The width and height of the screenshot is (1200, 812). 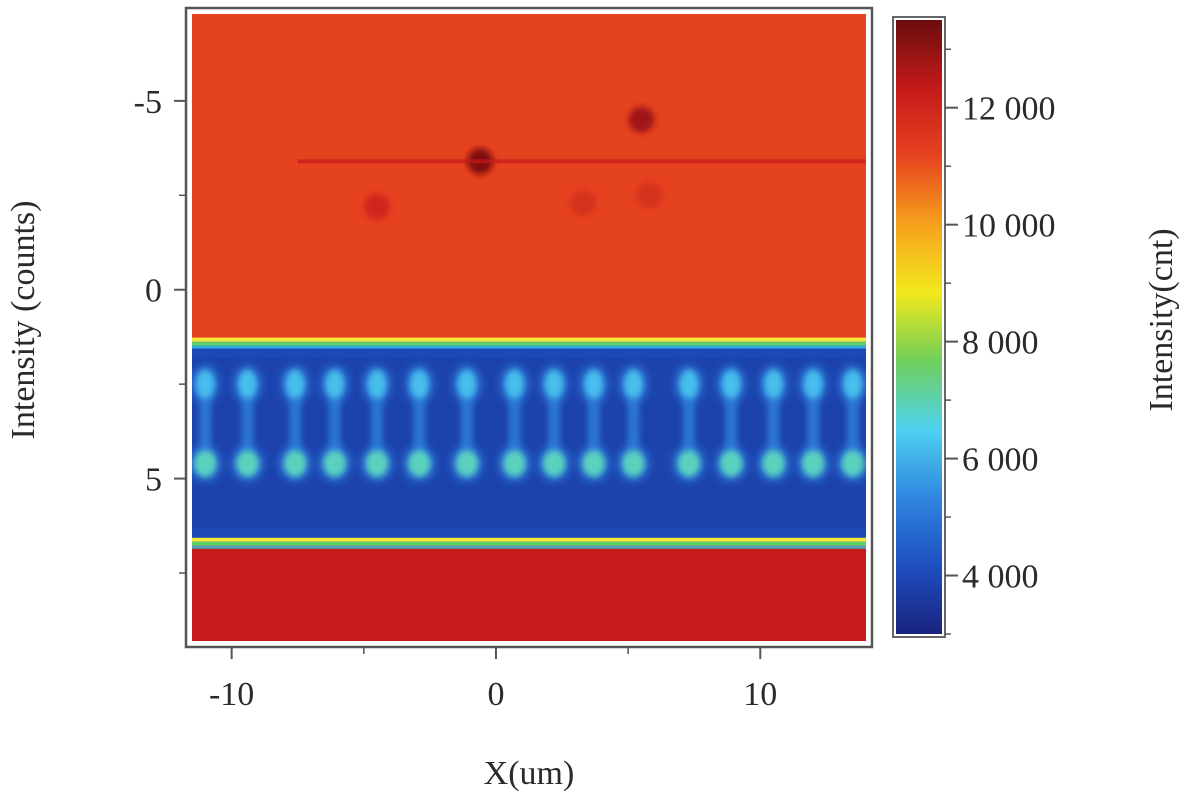 I want to click on y-axis: -5 0 5, so click(x=160, y=329).